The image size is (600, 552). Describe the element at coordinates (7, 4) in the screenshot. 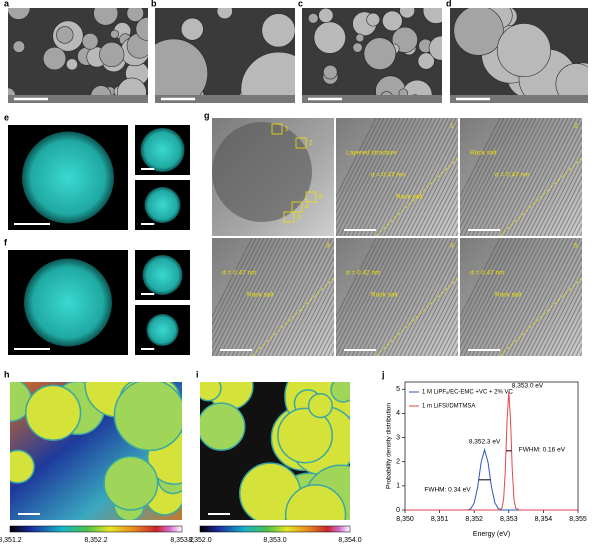

I see `panel-label: a` at that location.